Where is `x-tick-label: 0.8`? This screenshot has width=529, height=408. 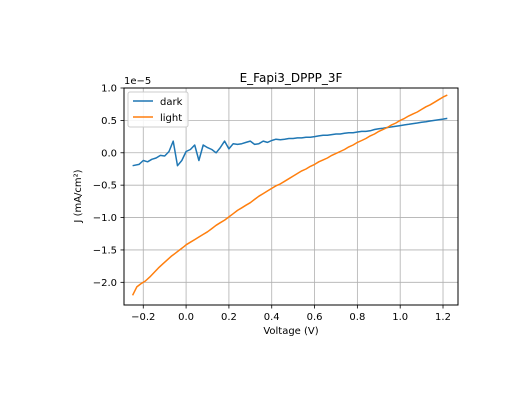 x-tick-label: 0.8 is located at coordinates (357, 317).